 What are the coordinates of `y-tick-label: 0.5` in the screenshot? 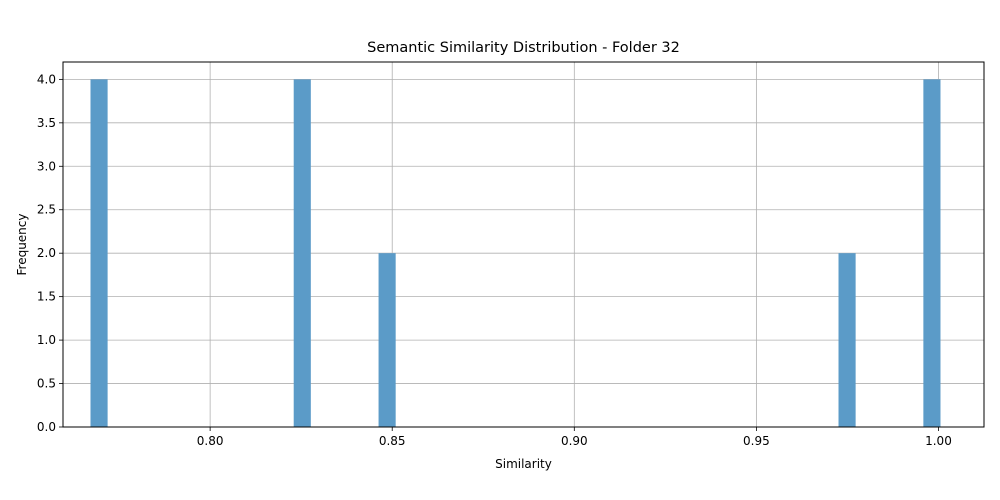 It's located at (46, 384).